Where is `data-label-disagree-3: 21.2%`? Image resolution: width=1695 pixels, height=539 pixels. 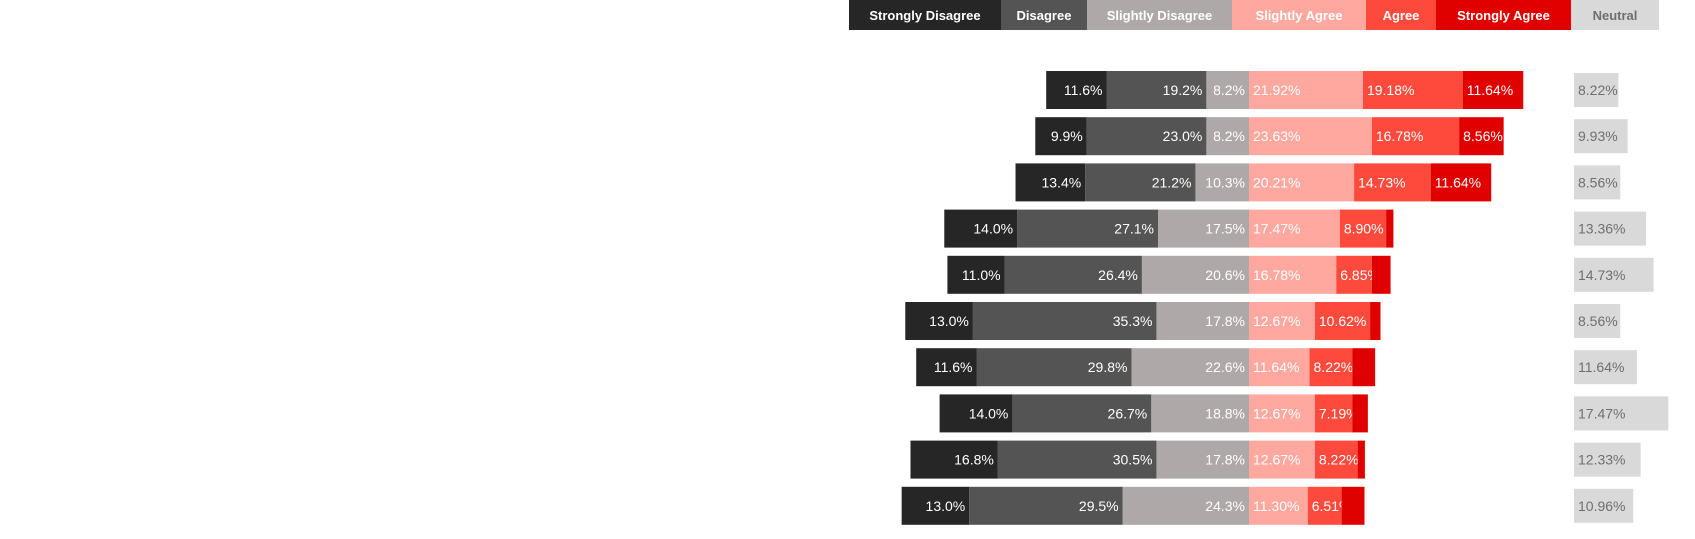 data-label-disagree-3: 21.2% is located at coordinates (1172, 182).